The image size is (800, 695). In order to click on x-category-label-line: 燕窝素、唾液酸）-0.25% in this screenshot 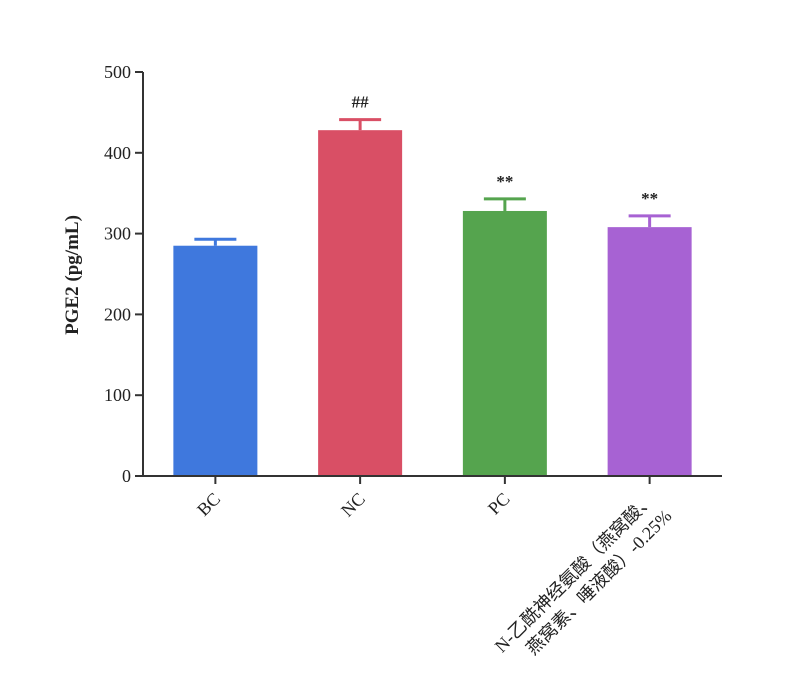, I will do `click(598, 582)`.